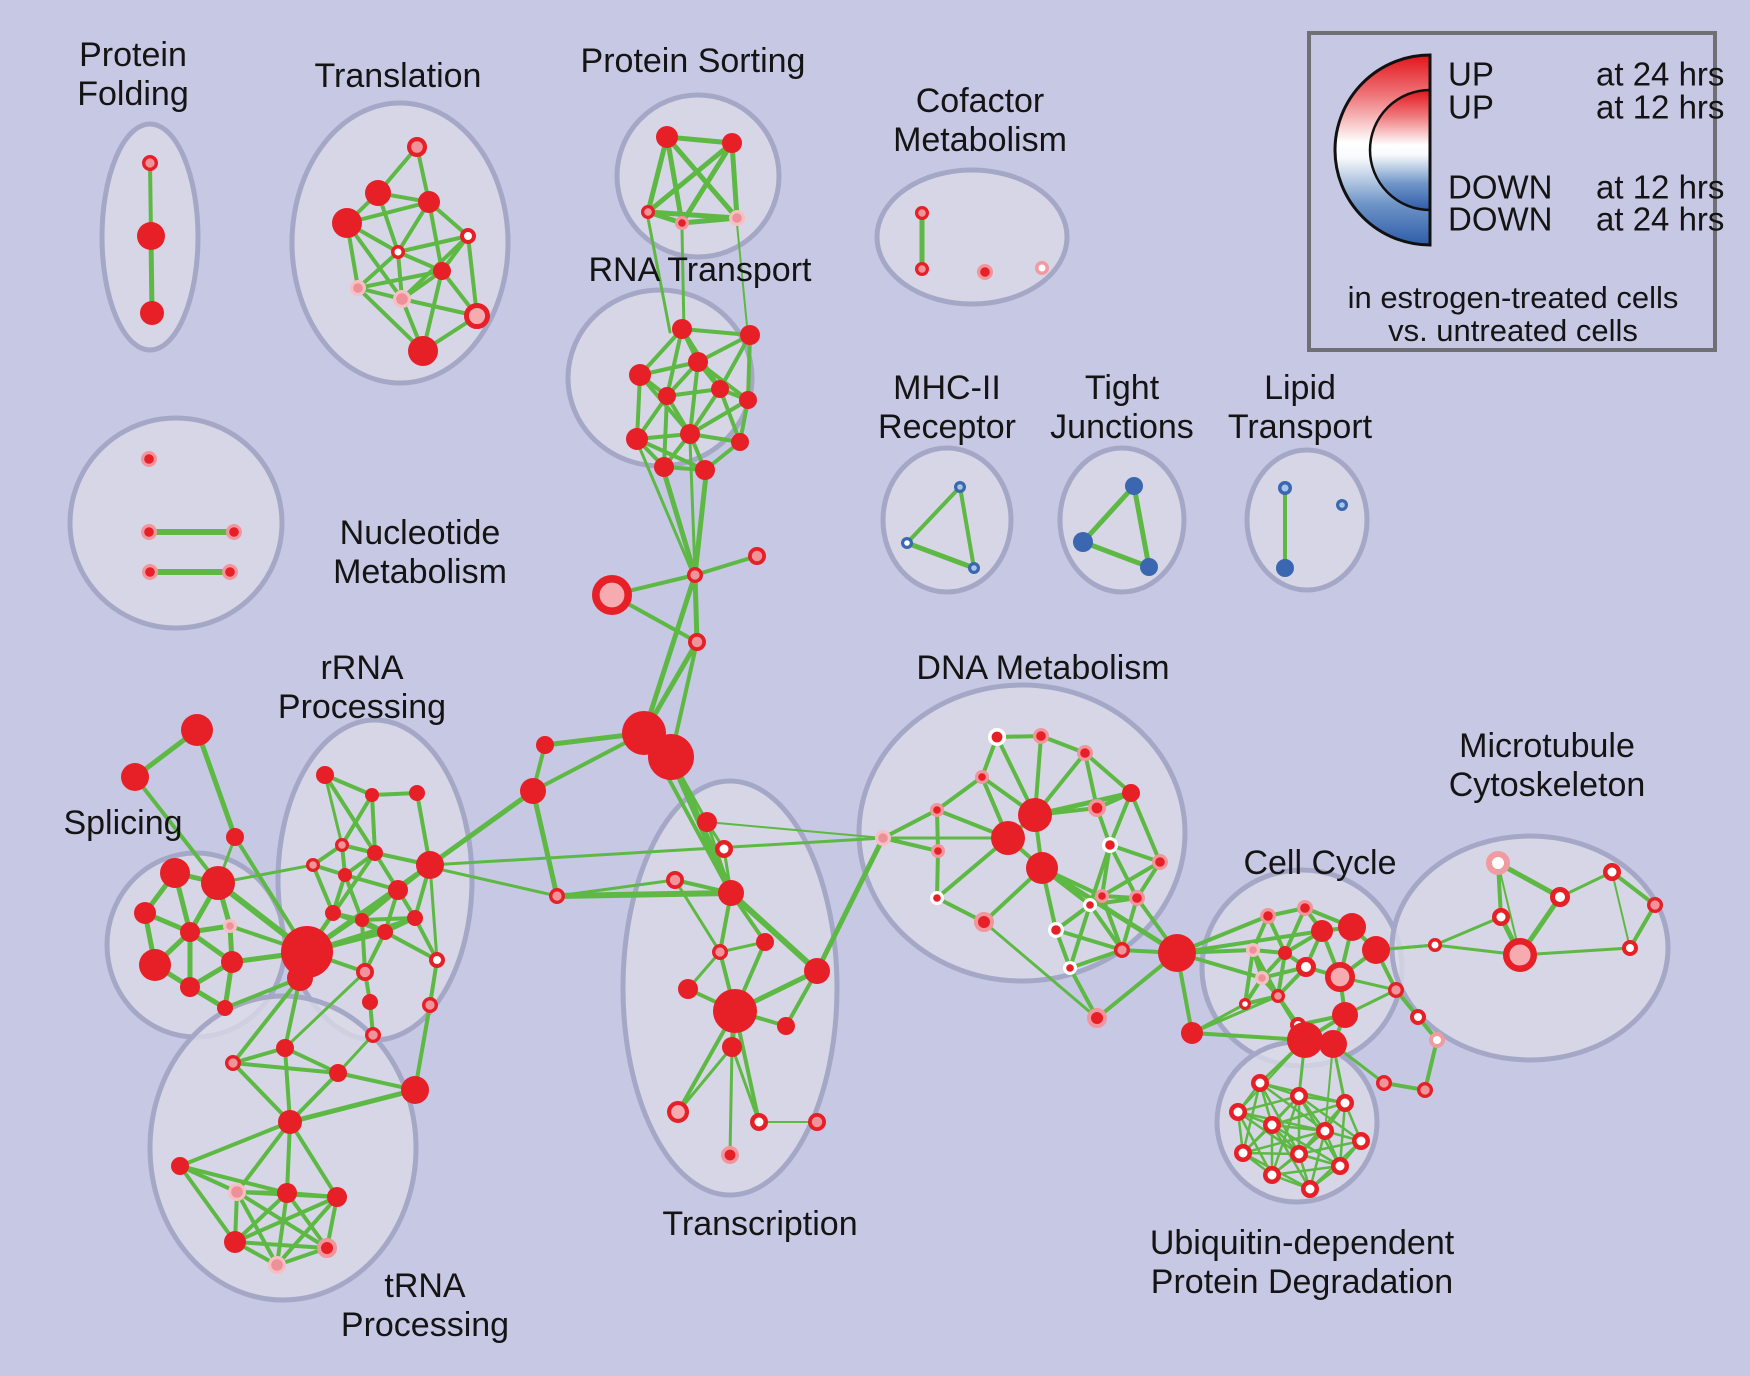 The image size is (1750, 1376). Describe the element at coordinates (122, 823) in the screenshot. I see `cluster-label-splicing: Splicing` at that location.